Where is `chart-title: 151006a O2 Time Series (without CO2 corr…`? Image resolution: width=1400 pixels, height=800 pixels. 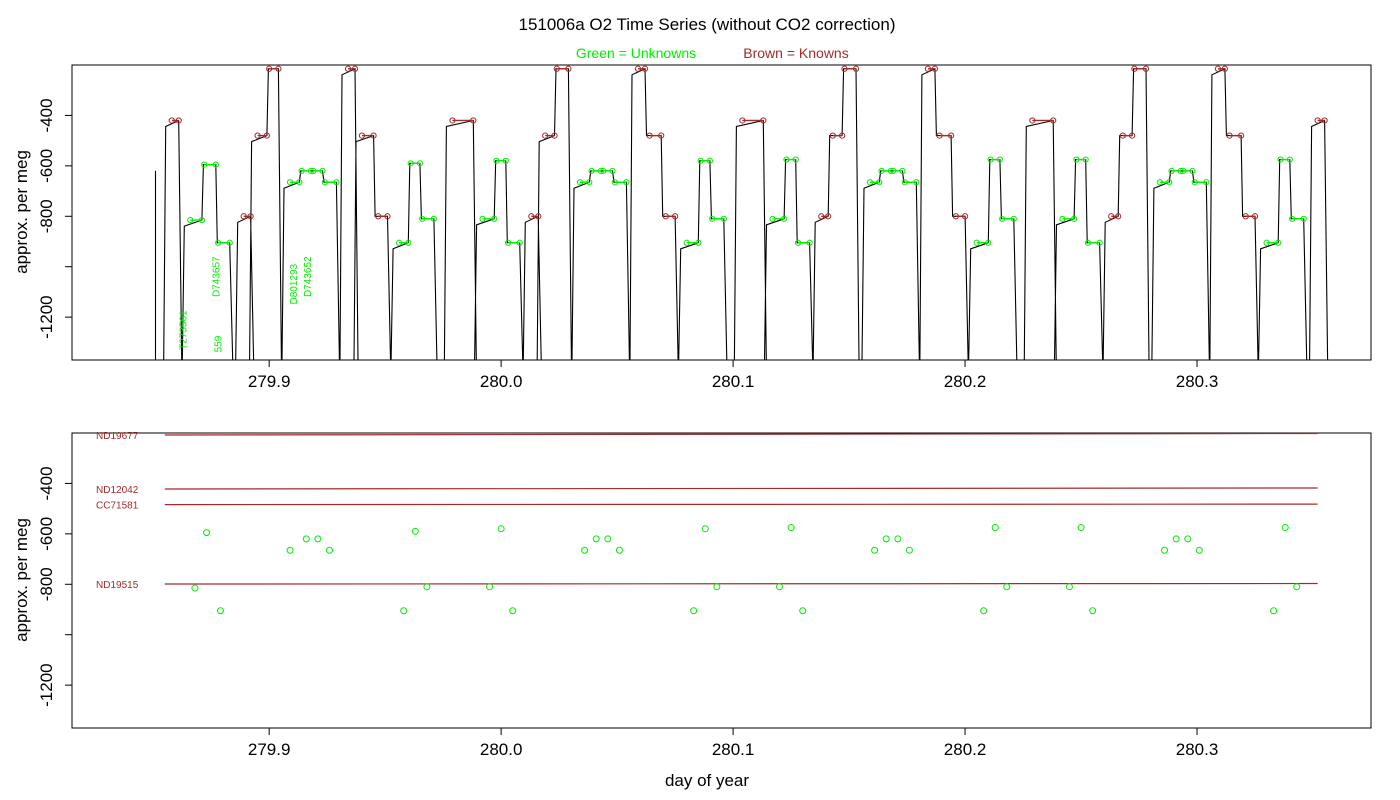
chart-title: 151006a O2 Time Series (without CO2 corr… is located at coordinates (706, 24).